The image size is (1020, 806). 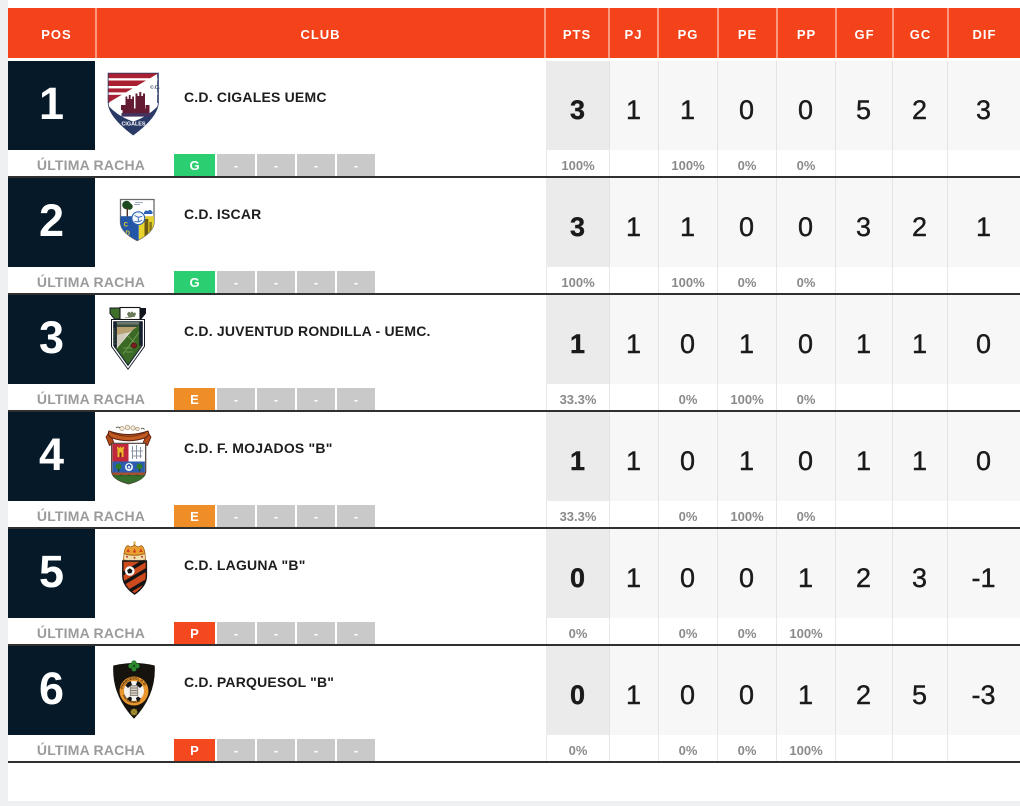 I want to click on svg-text: JUVENTUD, so click(x=115, y=336).